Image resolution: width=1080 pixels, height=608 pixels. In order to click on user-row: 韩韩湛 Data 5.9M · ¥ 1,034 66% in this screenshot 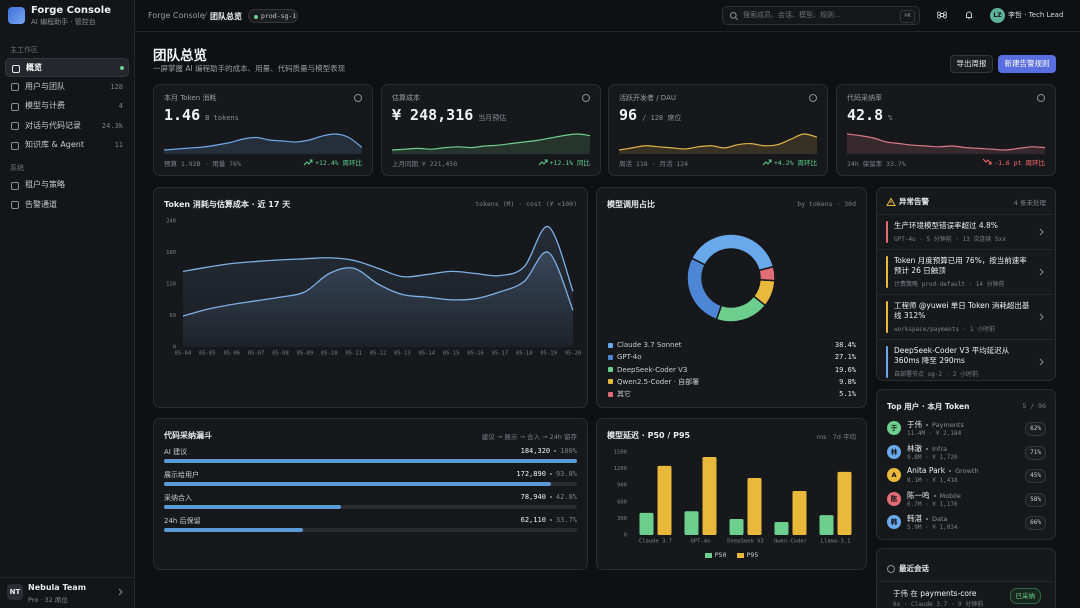, I will do `click(966, 523)`.